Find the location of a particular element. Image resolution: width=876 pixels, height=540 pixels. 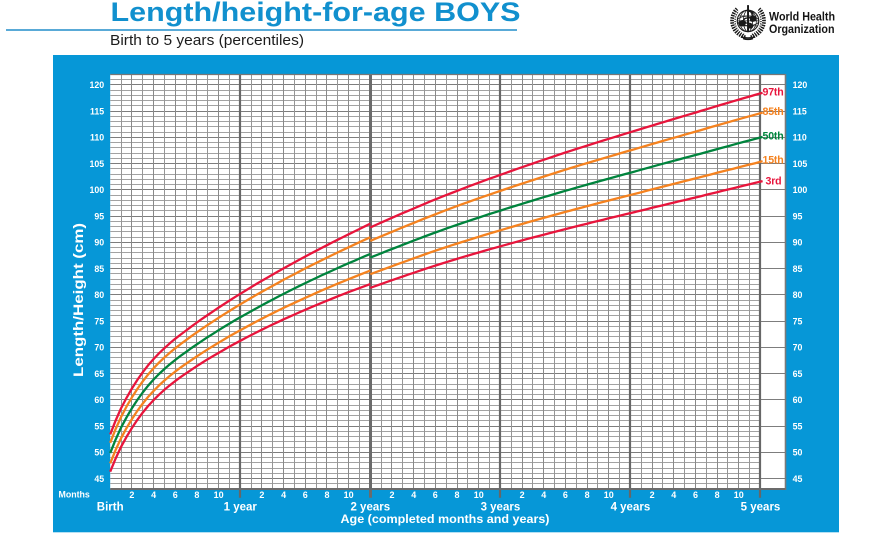

svg-text: Organization is located at coordinates (802, 29).